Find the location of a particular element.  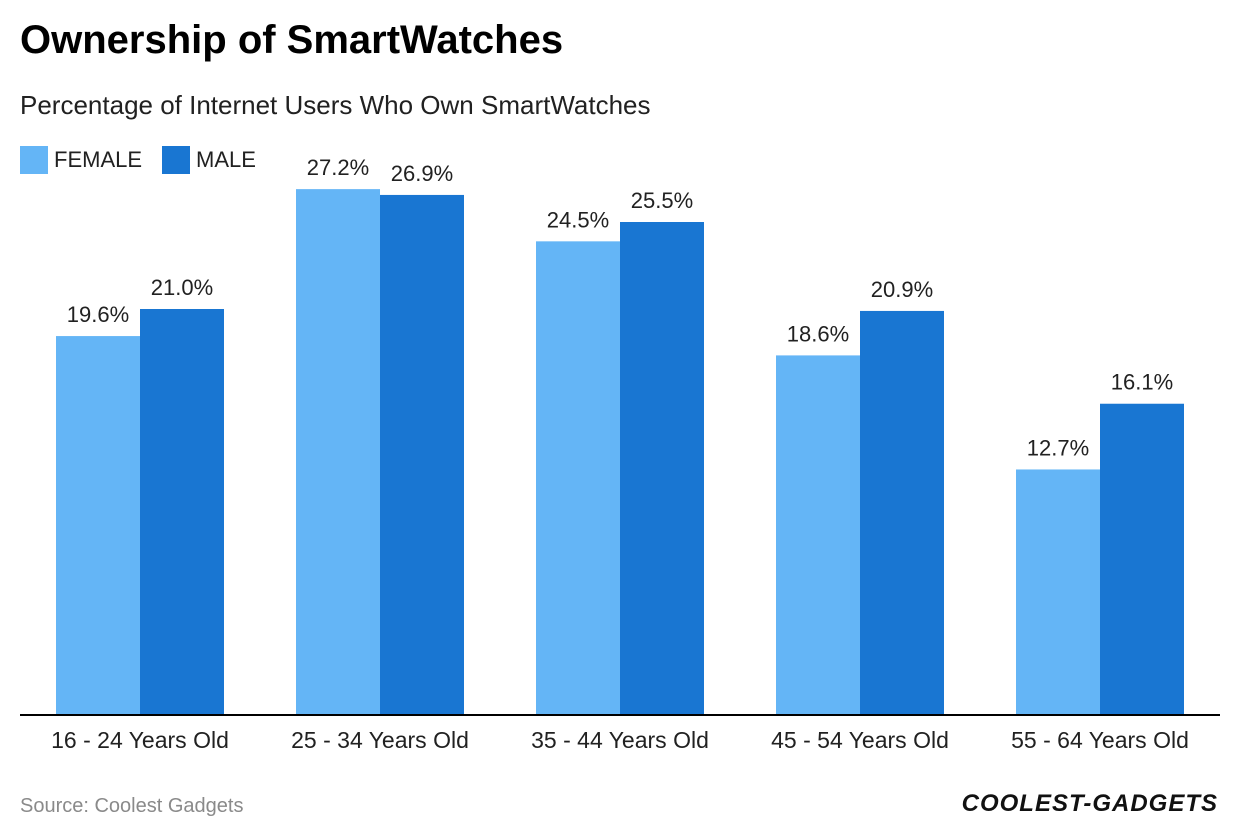

chart-title: Ownership of SmartWatches is located at coordinates (292, 40).